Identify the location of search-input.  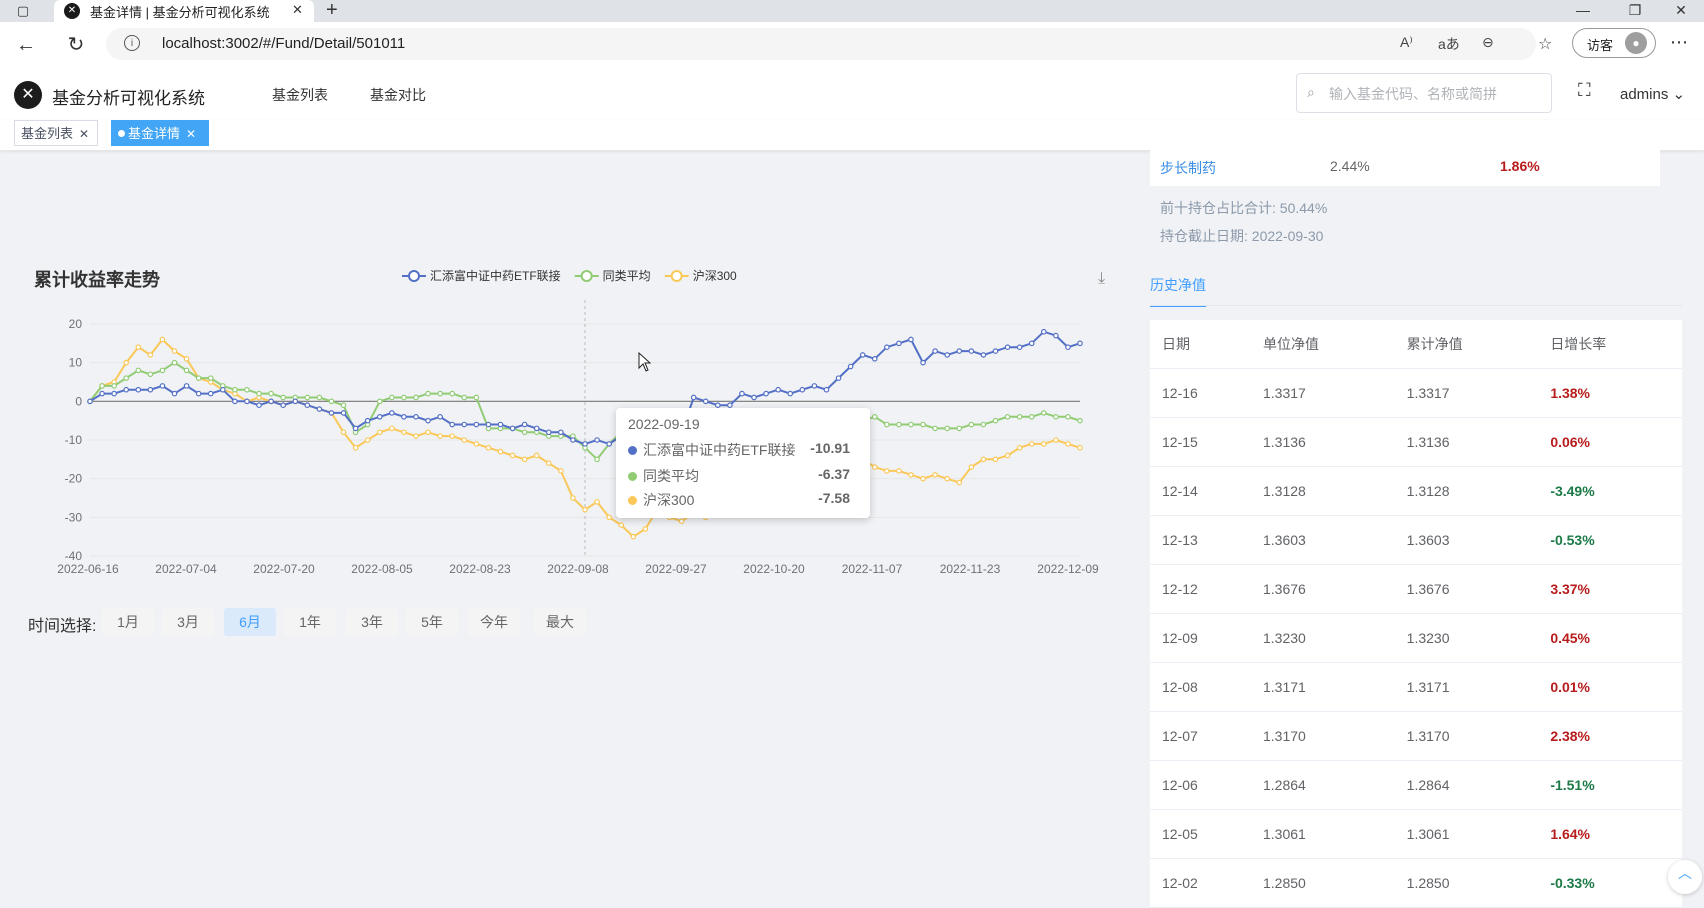
(1434, 94).